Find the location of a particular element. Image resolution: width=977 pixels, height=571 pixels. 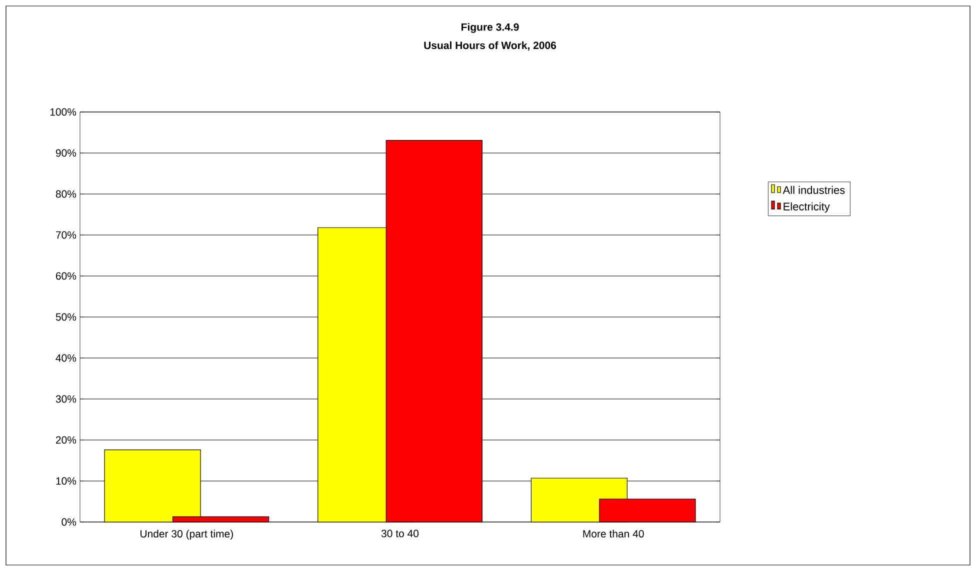

legend-label: All industries is located at coordinates (813, 190).